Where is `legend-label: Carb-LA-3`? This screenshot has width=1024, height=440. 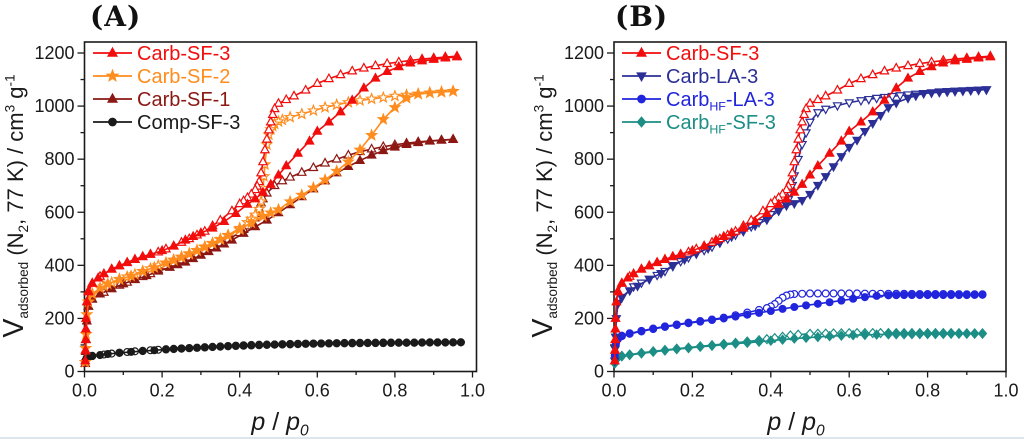 legend-label: Carb-LA-3 is located at coordinates (712, 77).